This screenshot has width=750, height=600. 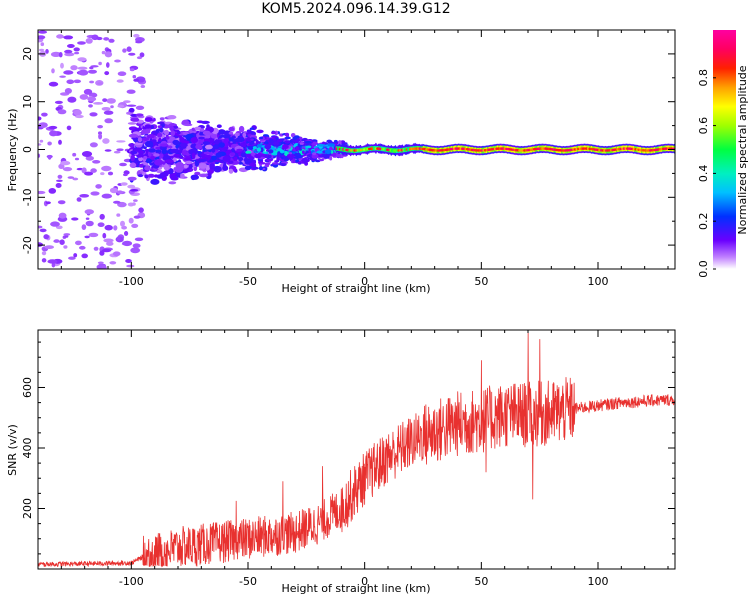 I want to click on colorbar-tick-label: 0.0, so click(x=703, y=269).